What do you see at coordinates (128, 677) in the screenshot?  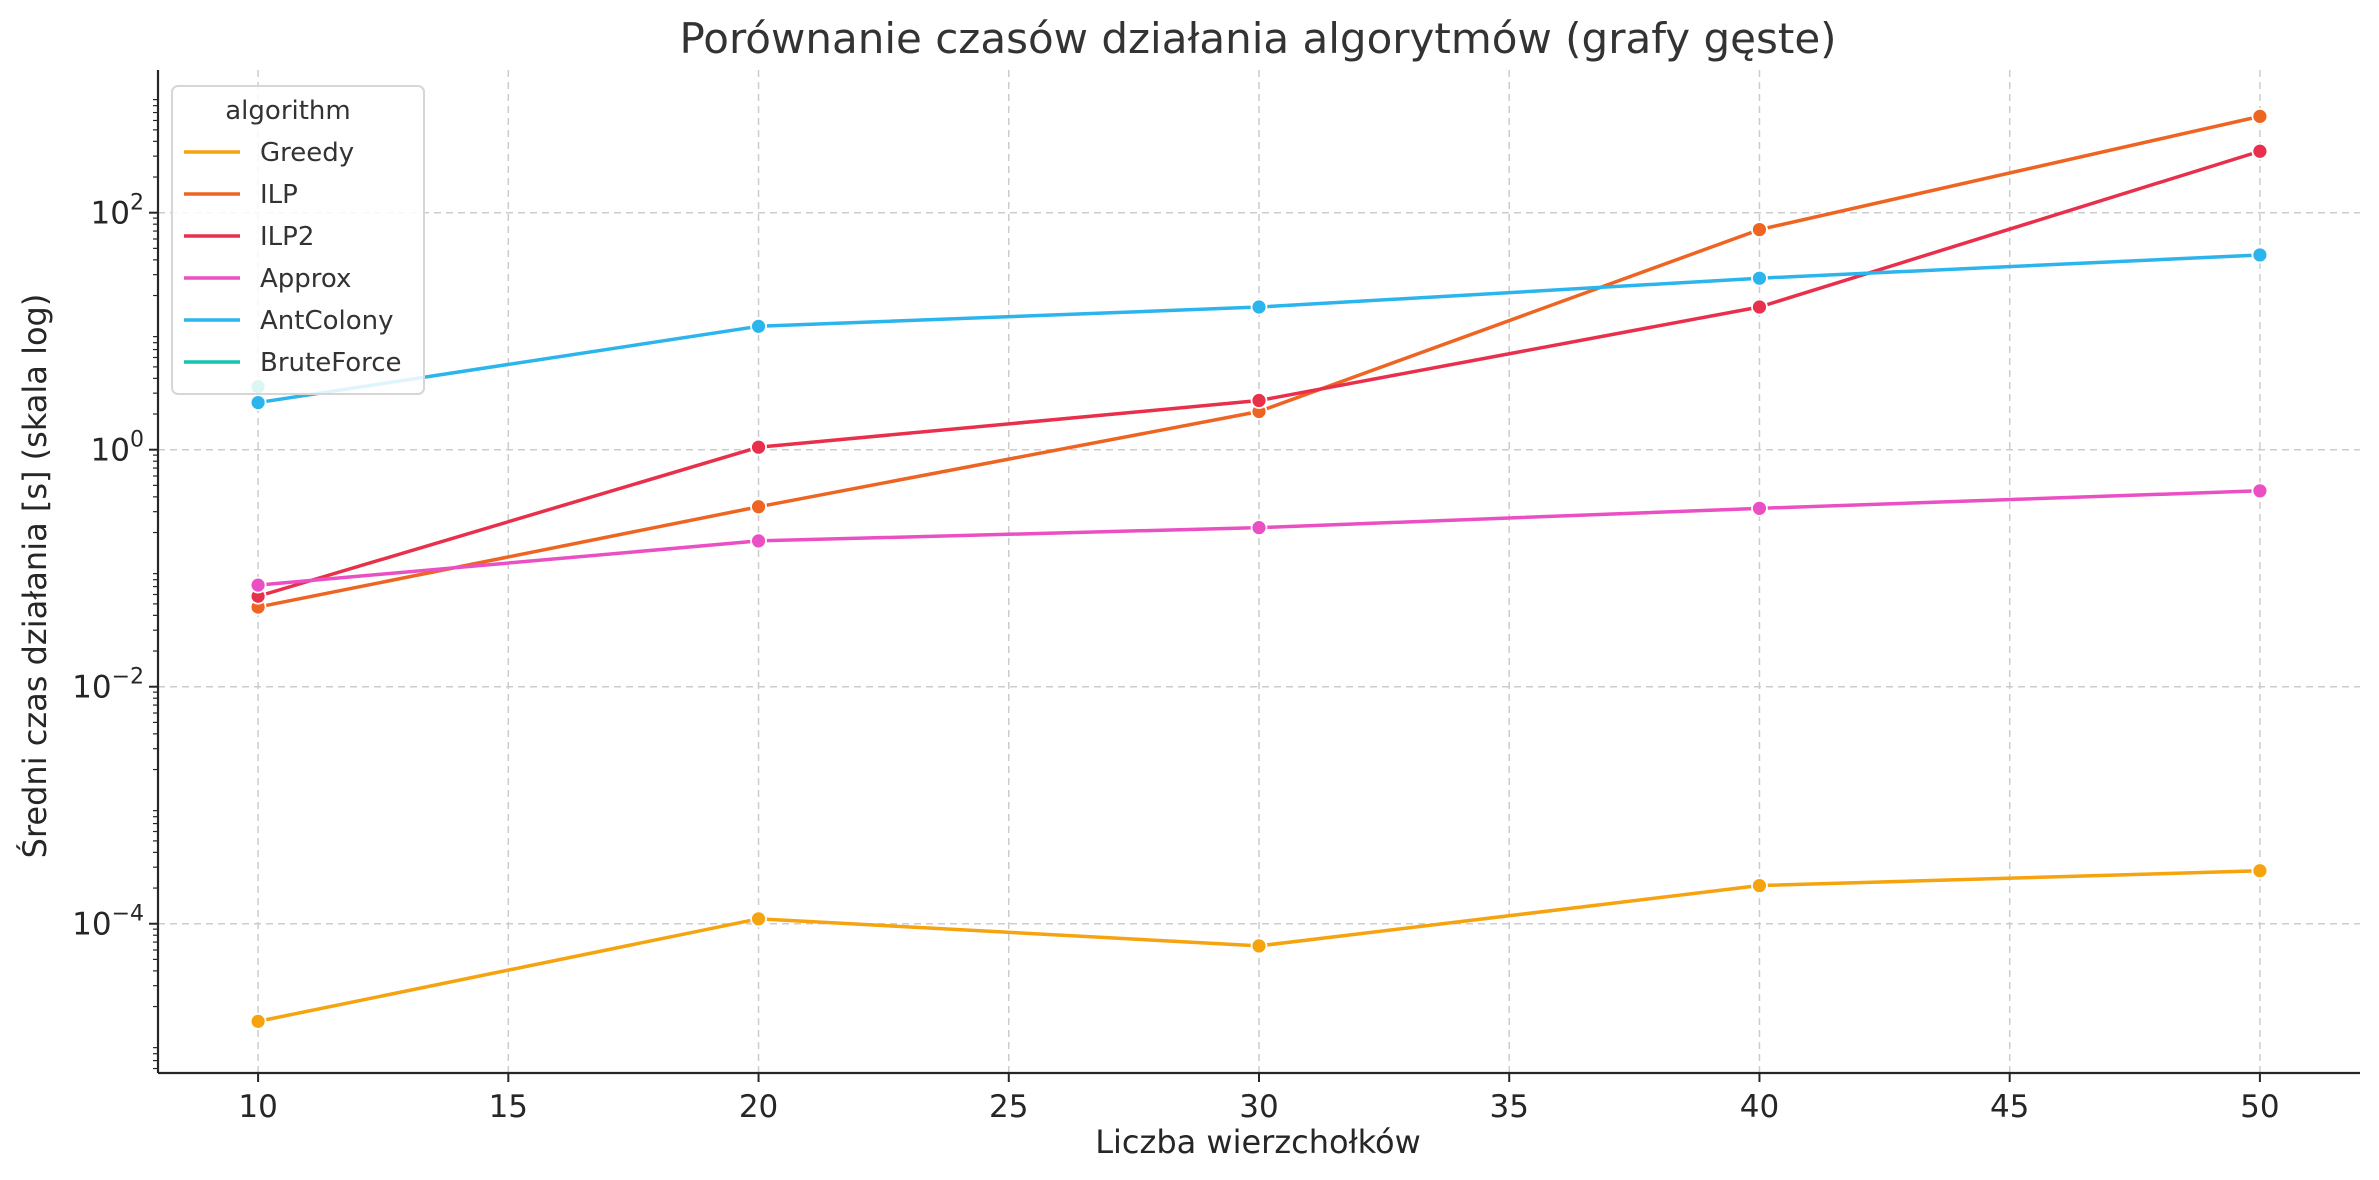 I see `y-tick-exponent: −2` at bounding box center [128, 677].